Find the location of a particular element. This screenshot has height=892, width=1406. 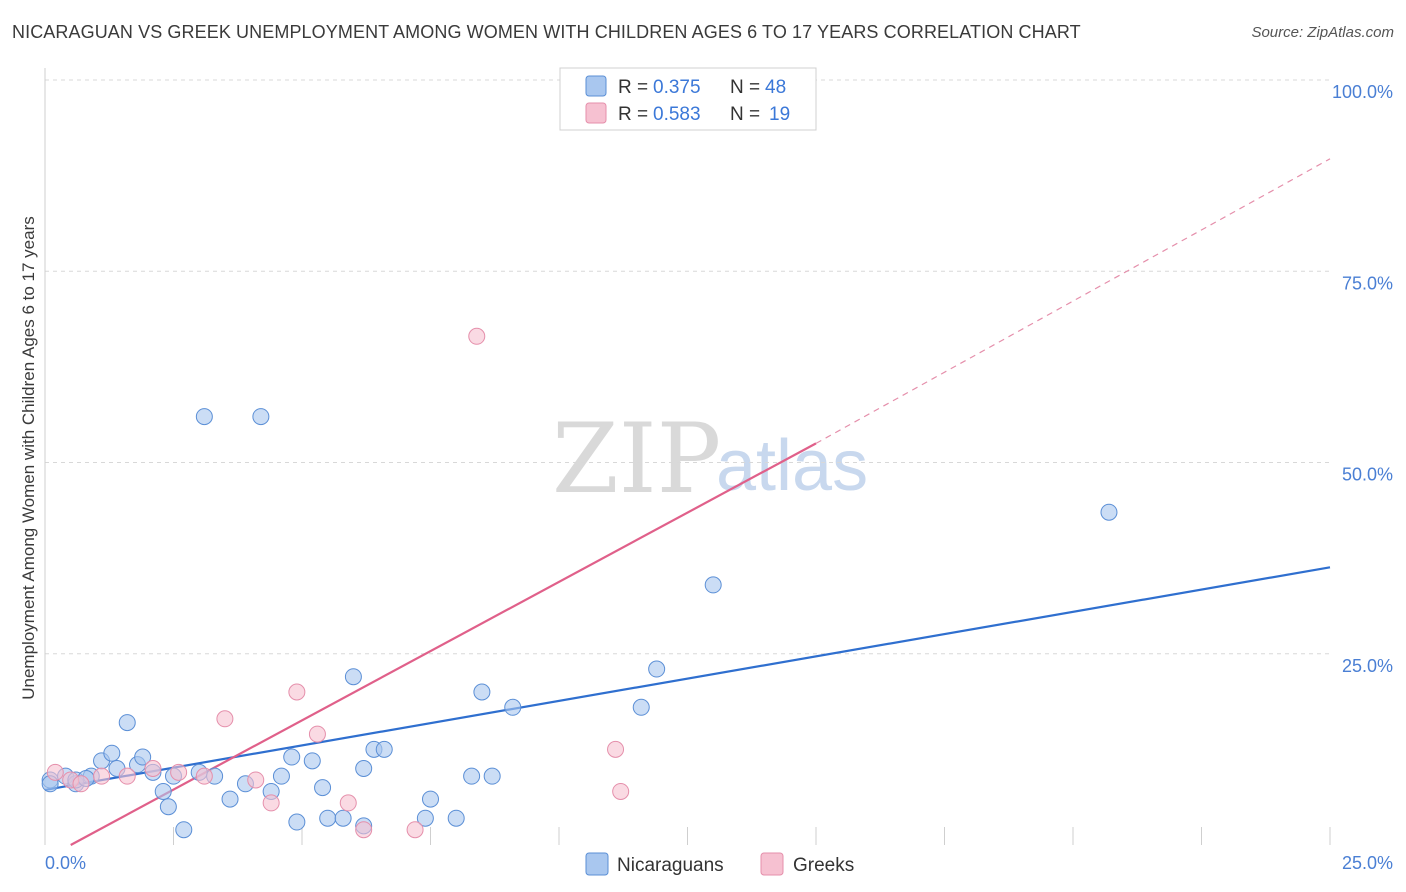

legend-r-value-2: 0.583 is located at coordinates (677, 114).